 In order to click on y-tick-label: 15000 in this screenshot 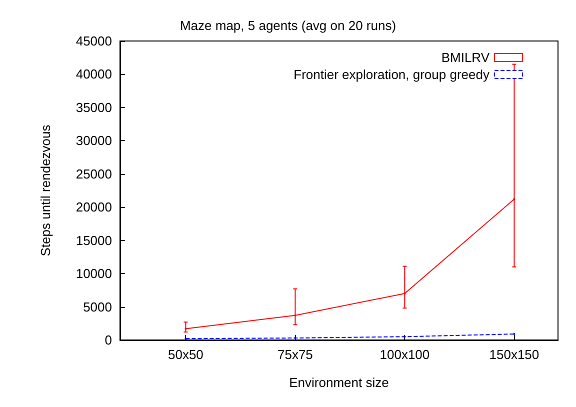, I will do `click(94, 240)`.